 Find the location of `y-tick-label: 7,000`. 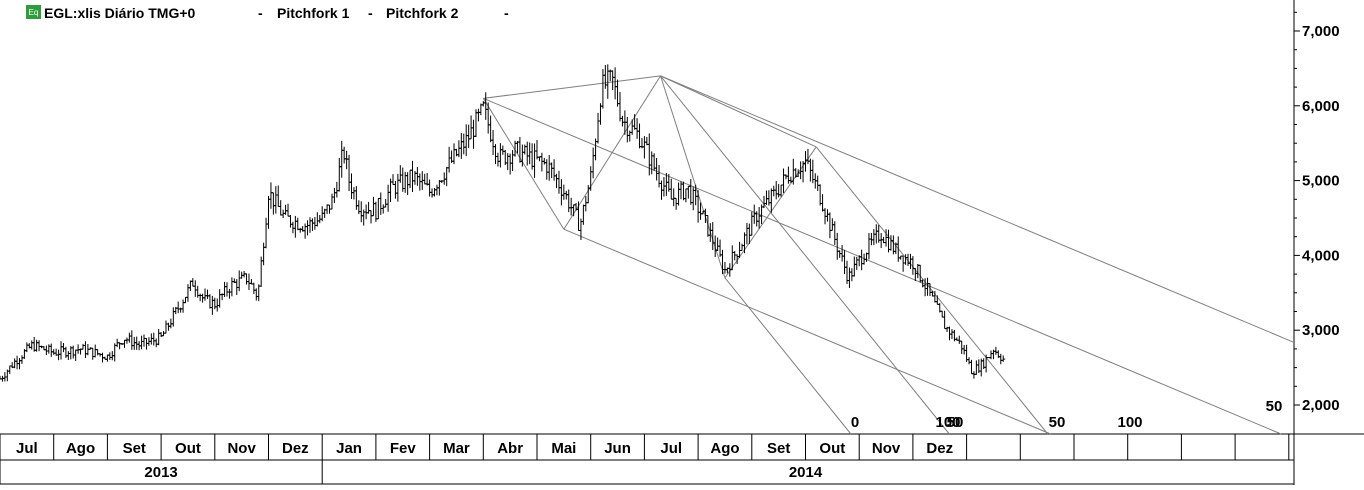

y-tick-label: 7,000 is located at coordinates (1321, 31).